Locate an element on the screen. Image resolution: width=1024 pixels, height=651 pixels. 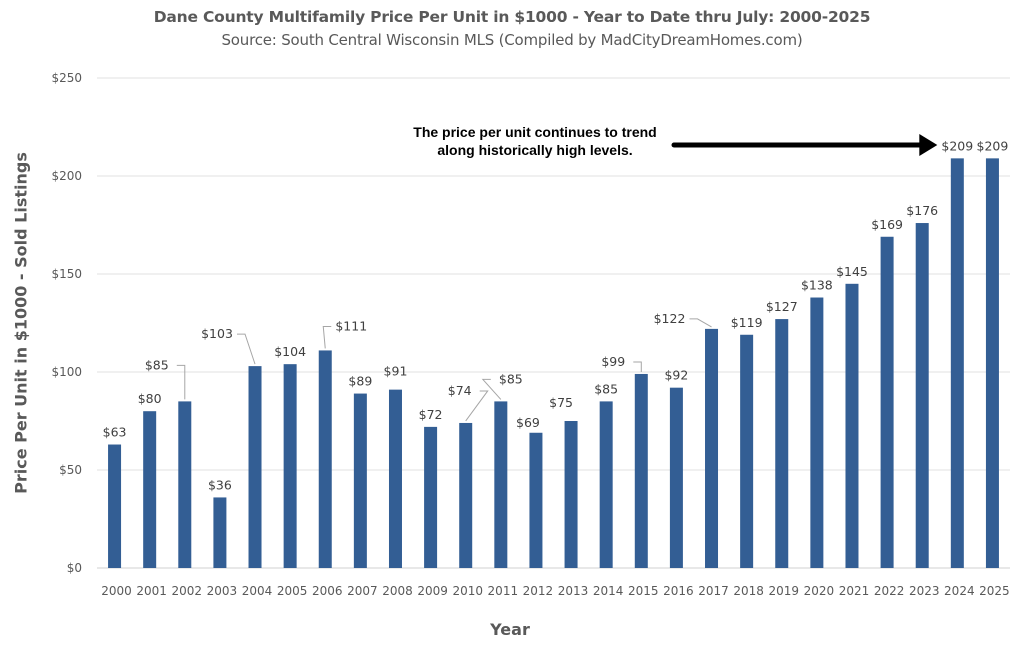
data-label: $69 is located at coordinates (528, 422).